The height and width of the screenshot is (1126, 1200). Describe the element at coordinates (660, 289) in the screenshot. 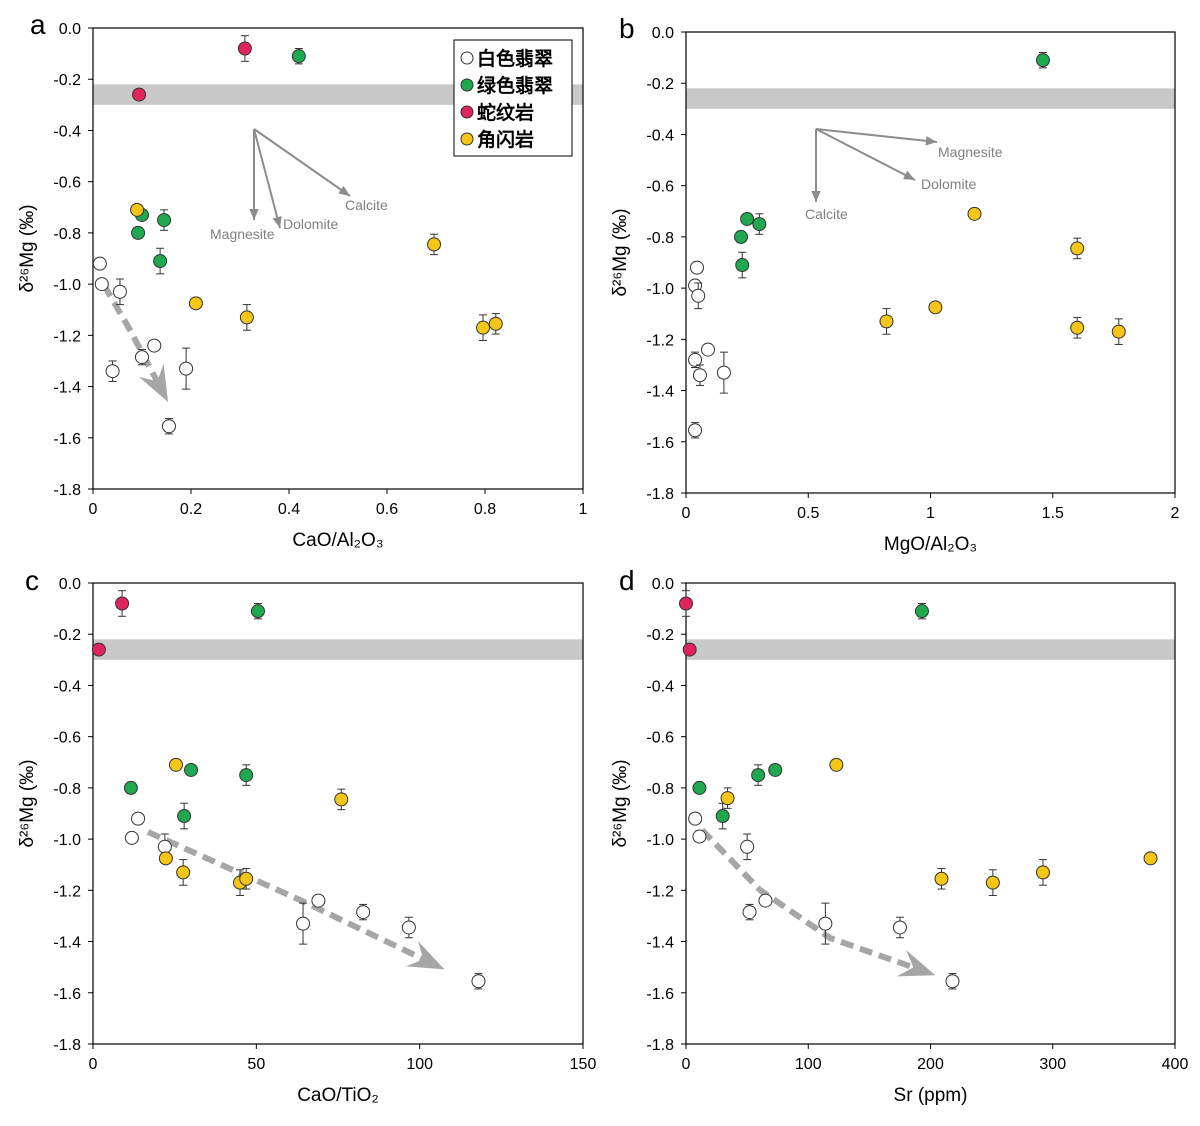

I see `y-tick-label: -1.0` at that location.